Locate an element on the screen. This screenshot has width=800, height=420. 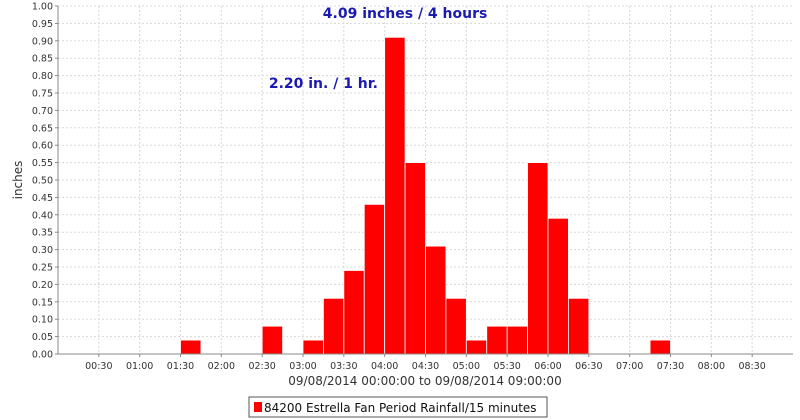
y-tick-label: 0.20 is located at coordinates (42, 285).